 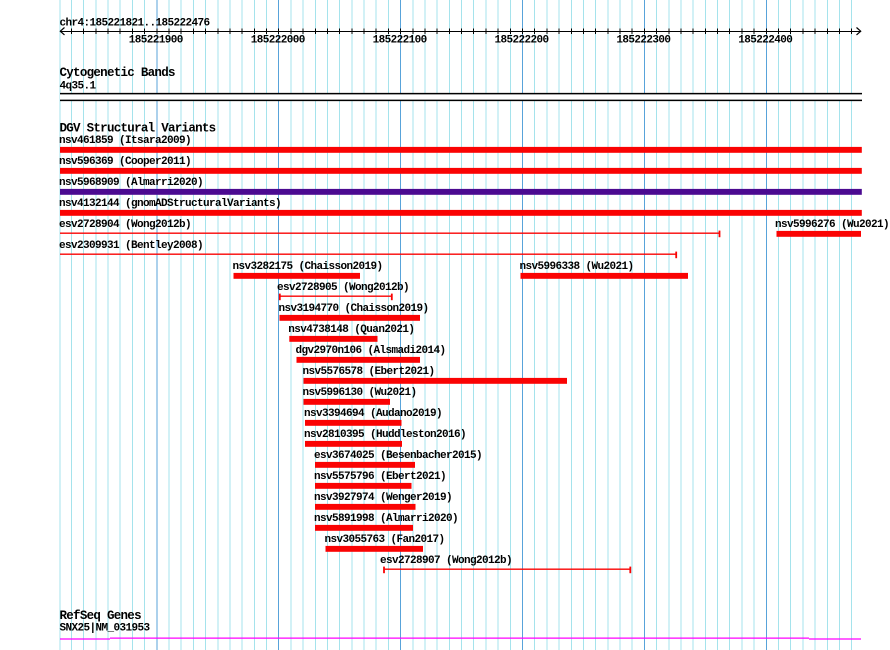 What do you see at coordinates (360, 393) in the screenshot?
I see `svg-text: nsv5996130 (Wu2021)` at bounding box center [360, 393].